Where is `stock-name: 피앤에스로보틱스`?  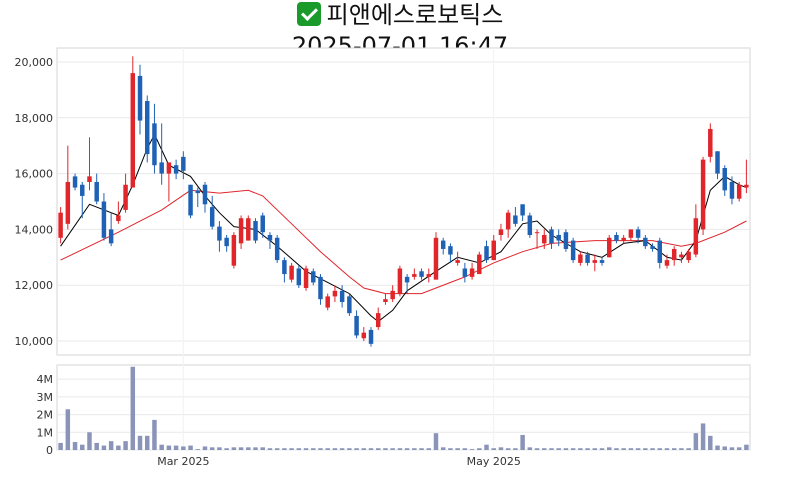
stock-name: 피앤에스로보틱스 is located at coordinates (415, 15).